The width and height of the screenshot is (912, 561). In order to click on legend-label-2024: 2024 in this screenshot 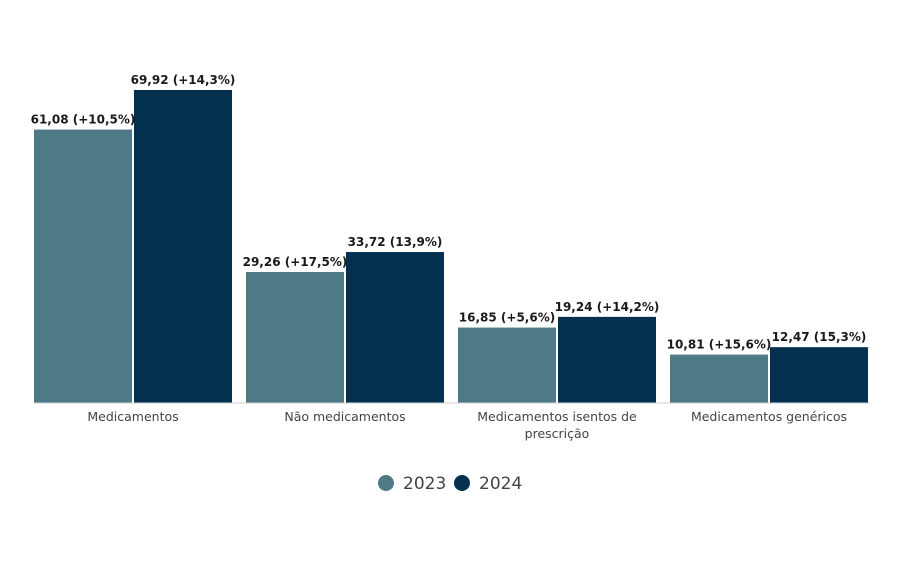, I will do `click(500, 484)`.